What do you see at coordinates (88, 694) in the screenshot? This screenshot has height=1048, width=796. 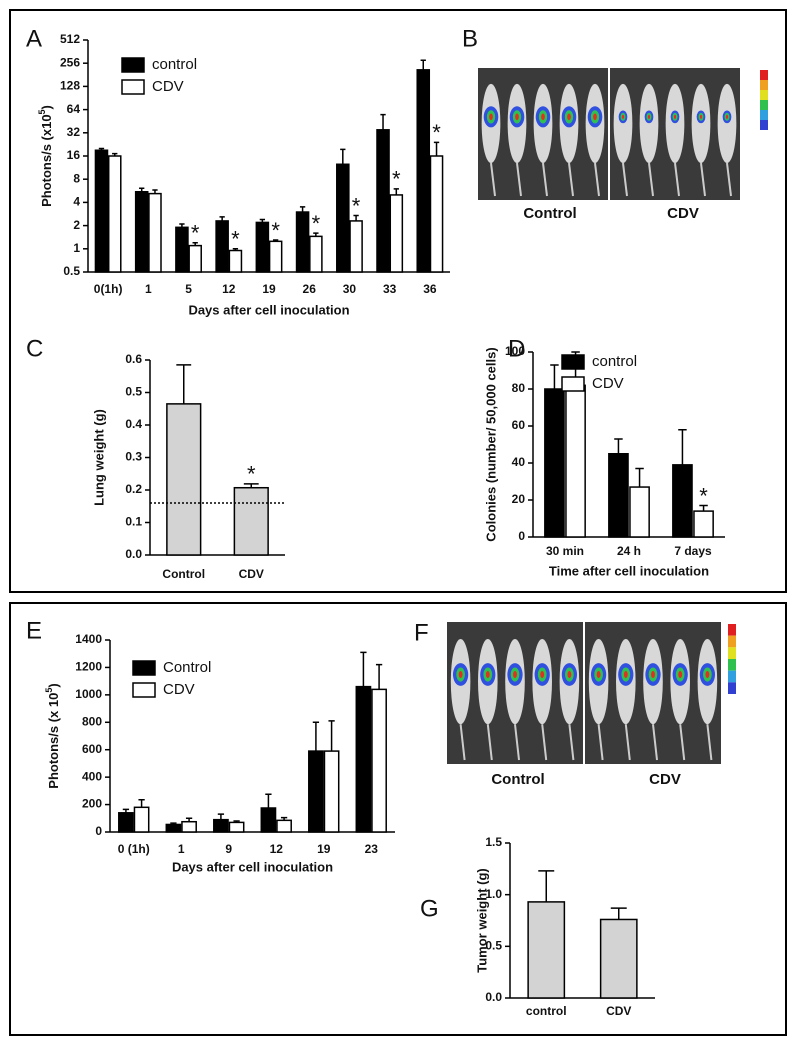 I see `y-tick-label: 1000` at bounding box center [88, 694].